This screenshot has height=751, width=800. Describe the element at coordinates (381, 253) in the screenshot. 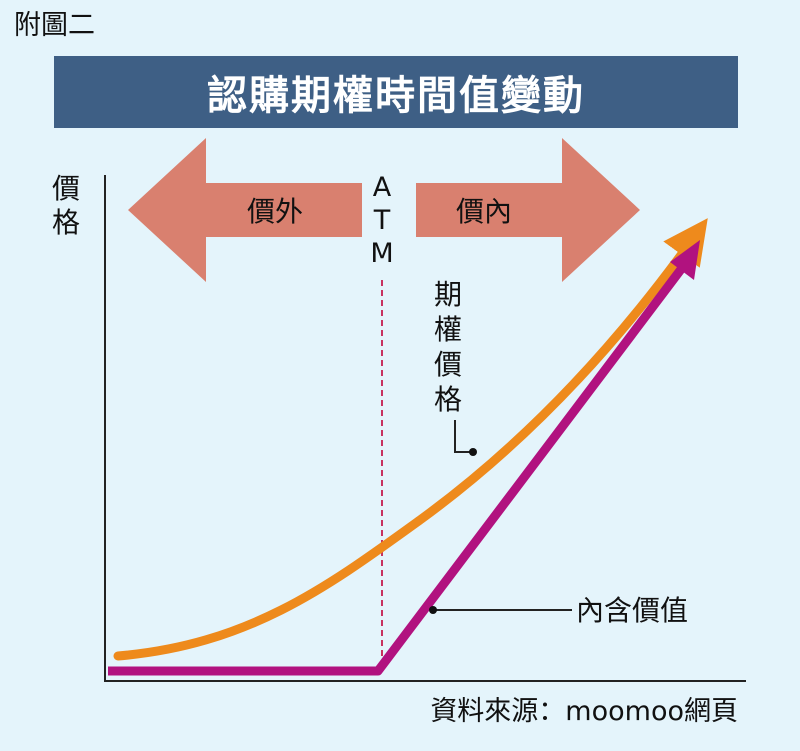

I see `atm-label-m: M` at that location.